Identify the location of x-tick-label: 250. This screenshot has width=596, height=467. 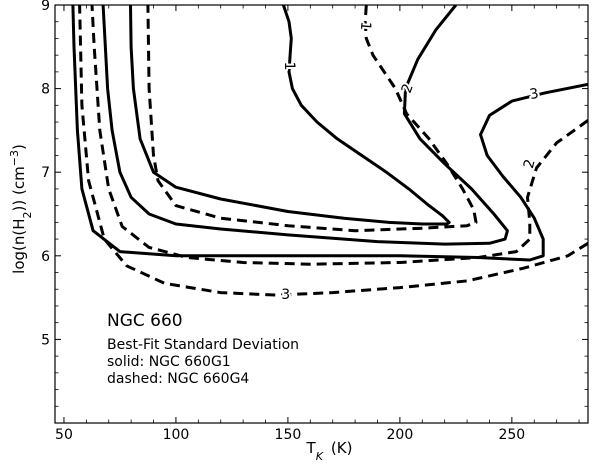
(511, 435).